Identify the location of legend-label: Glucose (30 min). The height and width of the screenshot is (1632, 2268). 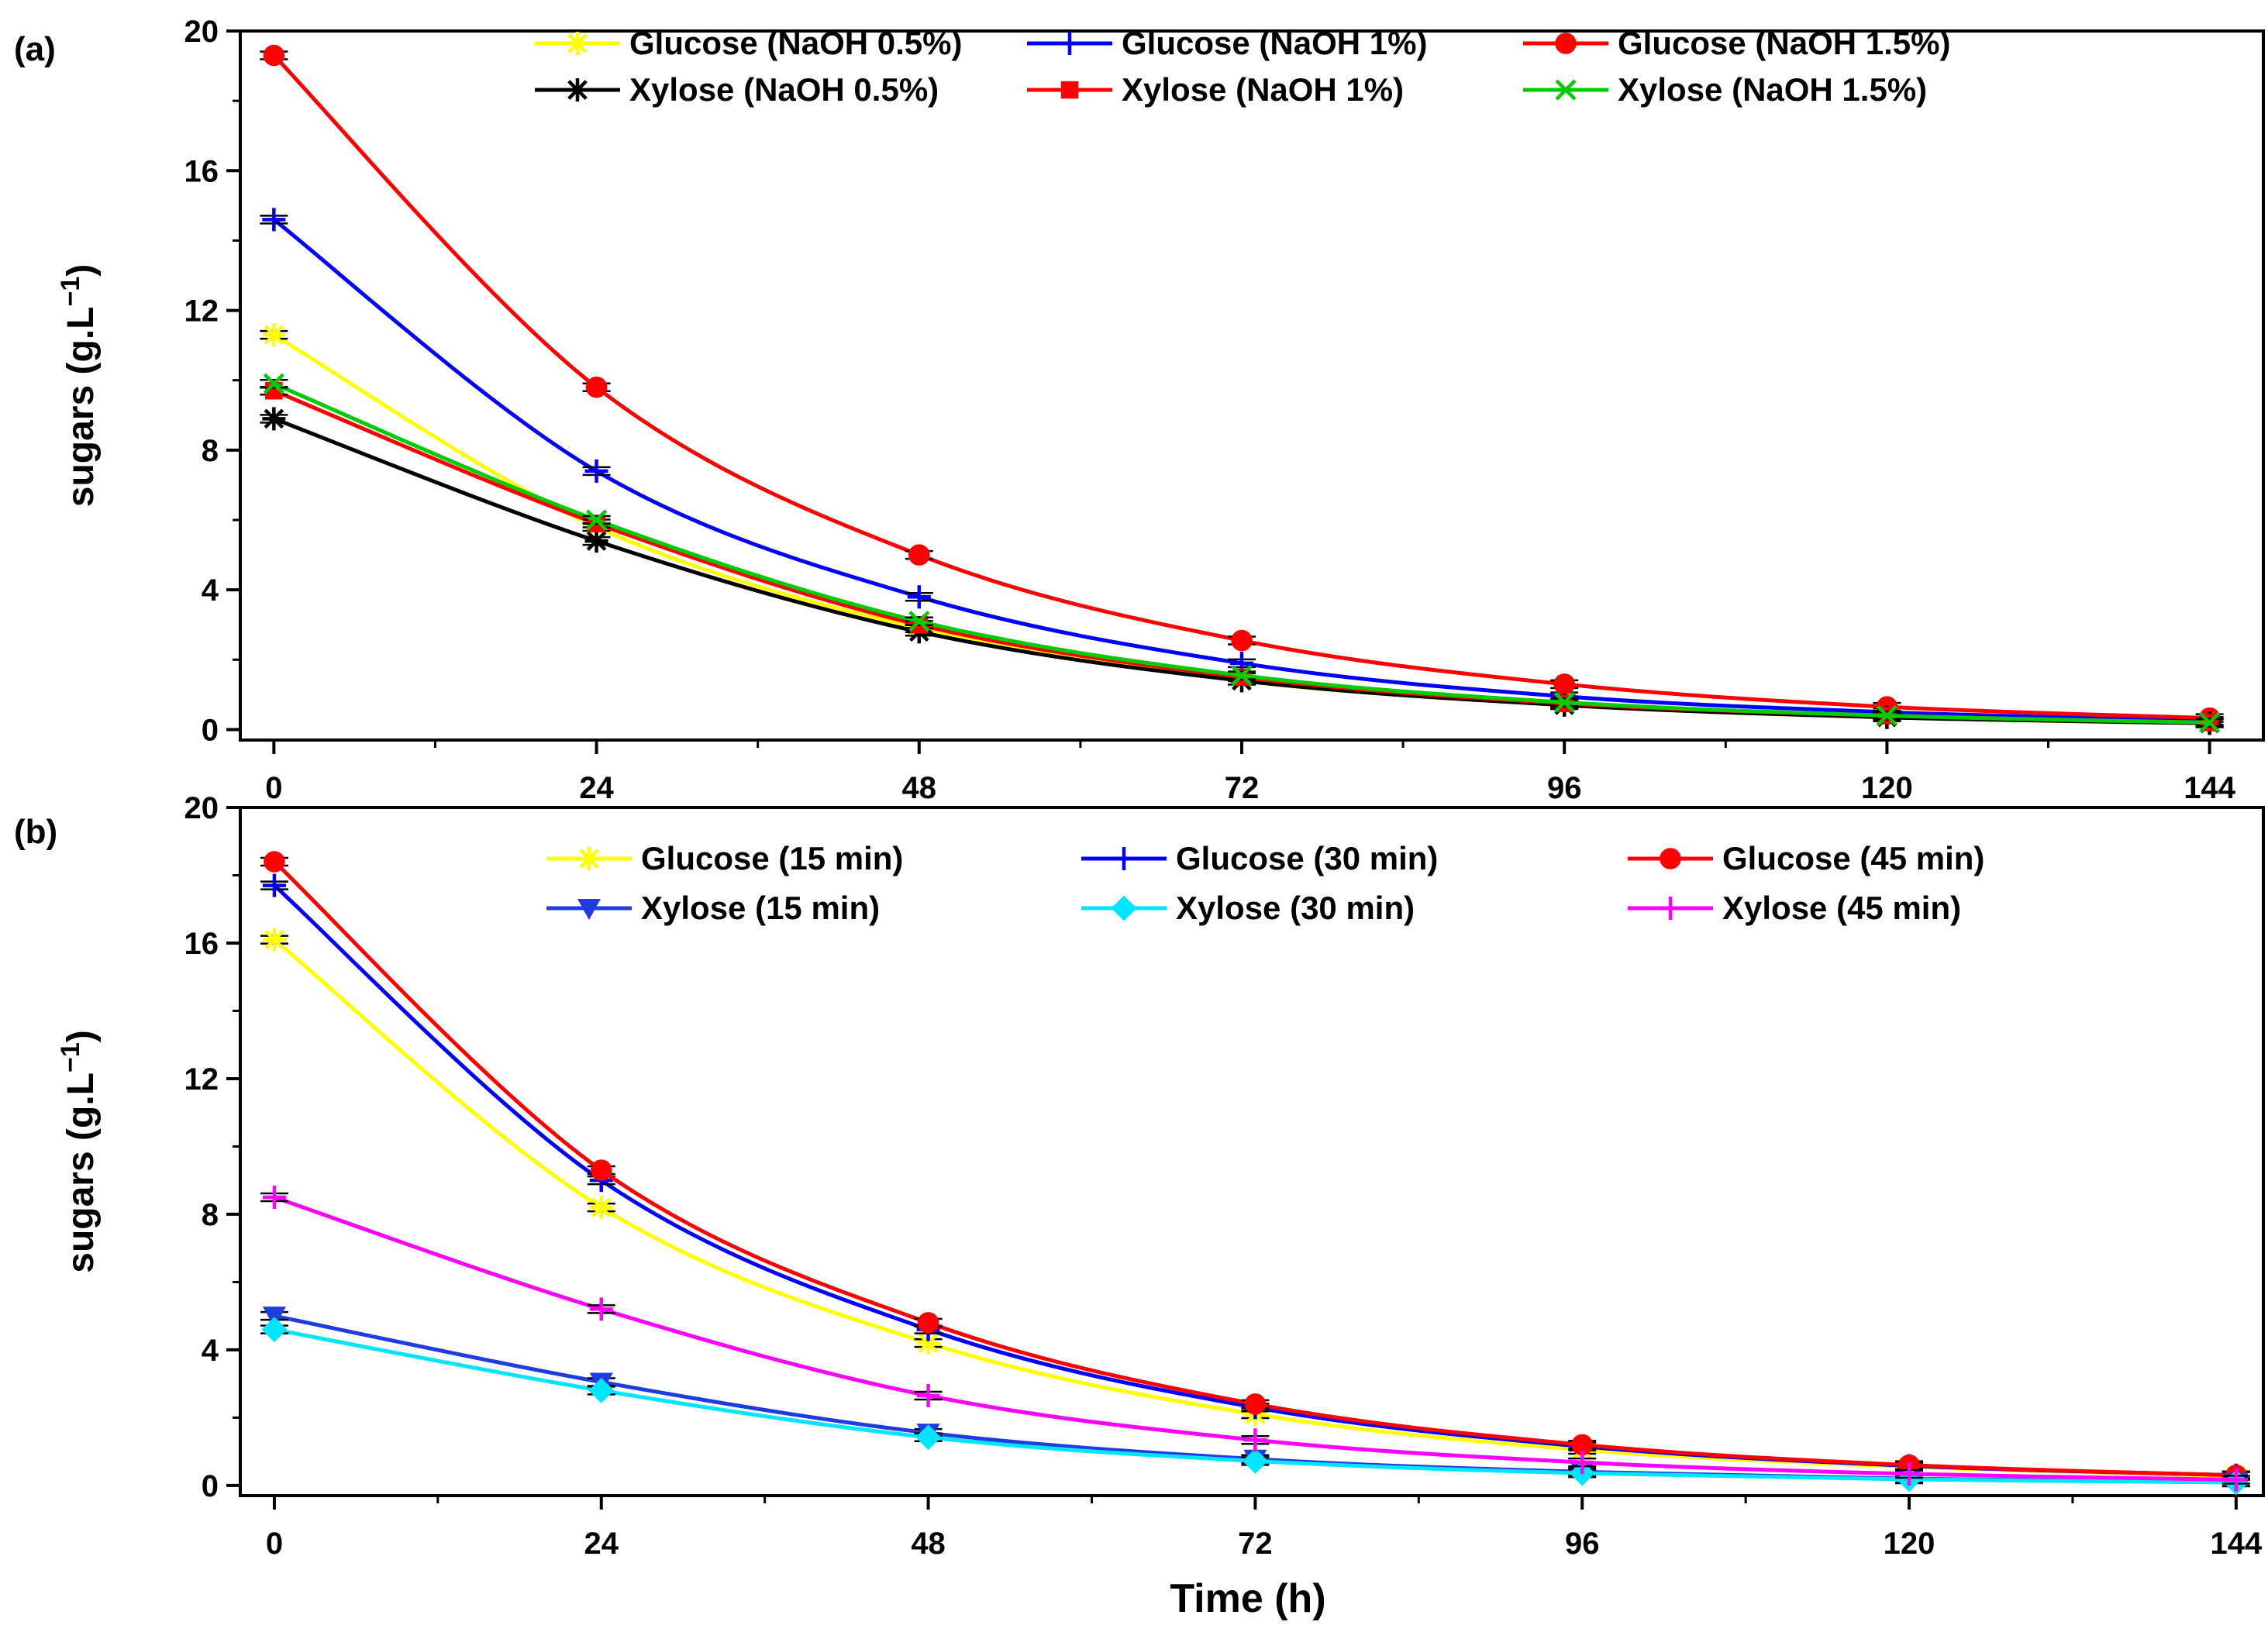
(1307, 858).